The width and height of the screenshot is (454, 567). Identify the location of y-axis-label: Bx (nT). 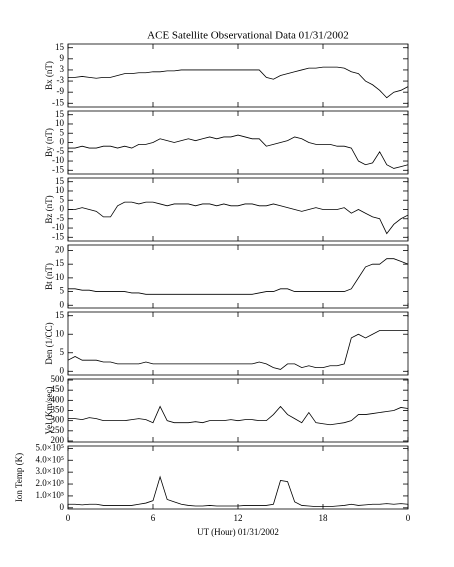
(49, 75).